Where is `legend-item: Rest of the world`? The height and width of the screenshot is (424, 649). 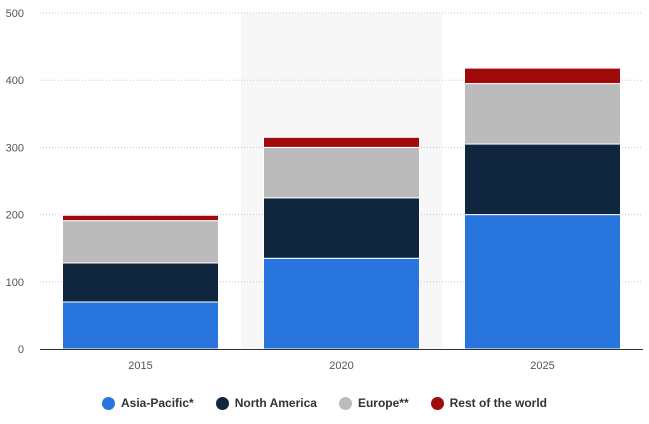 legend-item: Rest of the world is located at coordinates (488, 403).